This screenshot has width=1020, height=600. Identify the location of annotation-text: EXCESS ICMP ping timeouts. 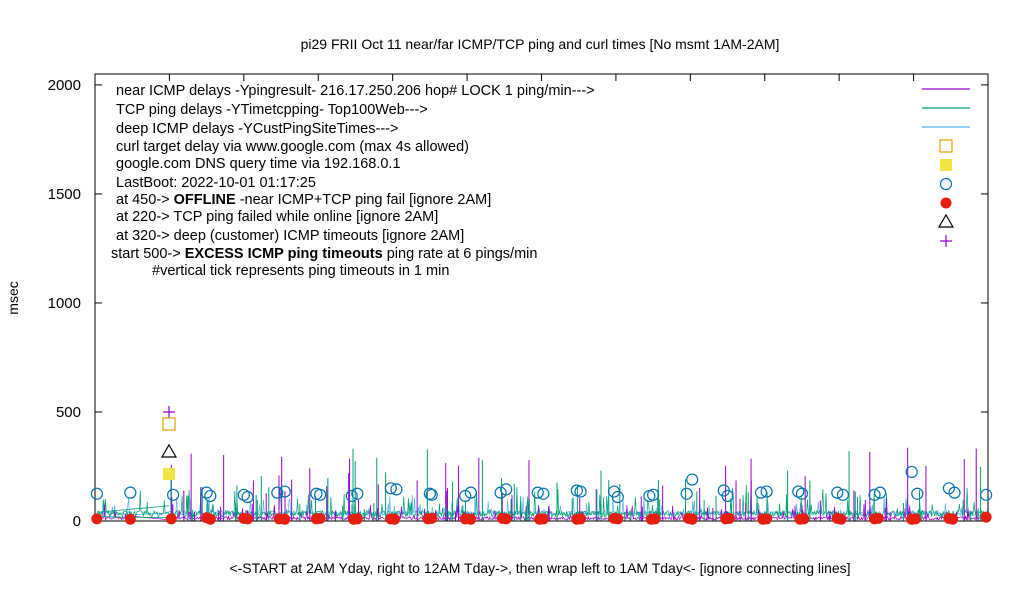
(284, 254).